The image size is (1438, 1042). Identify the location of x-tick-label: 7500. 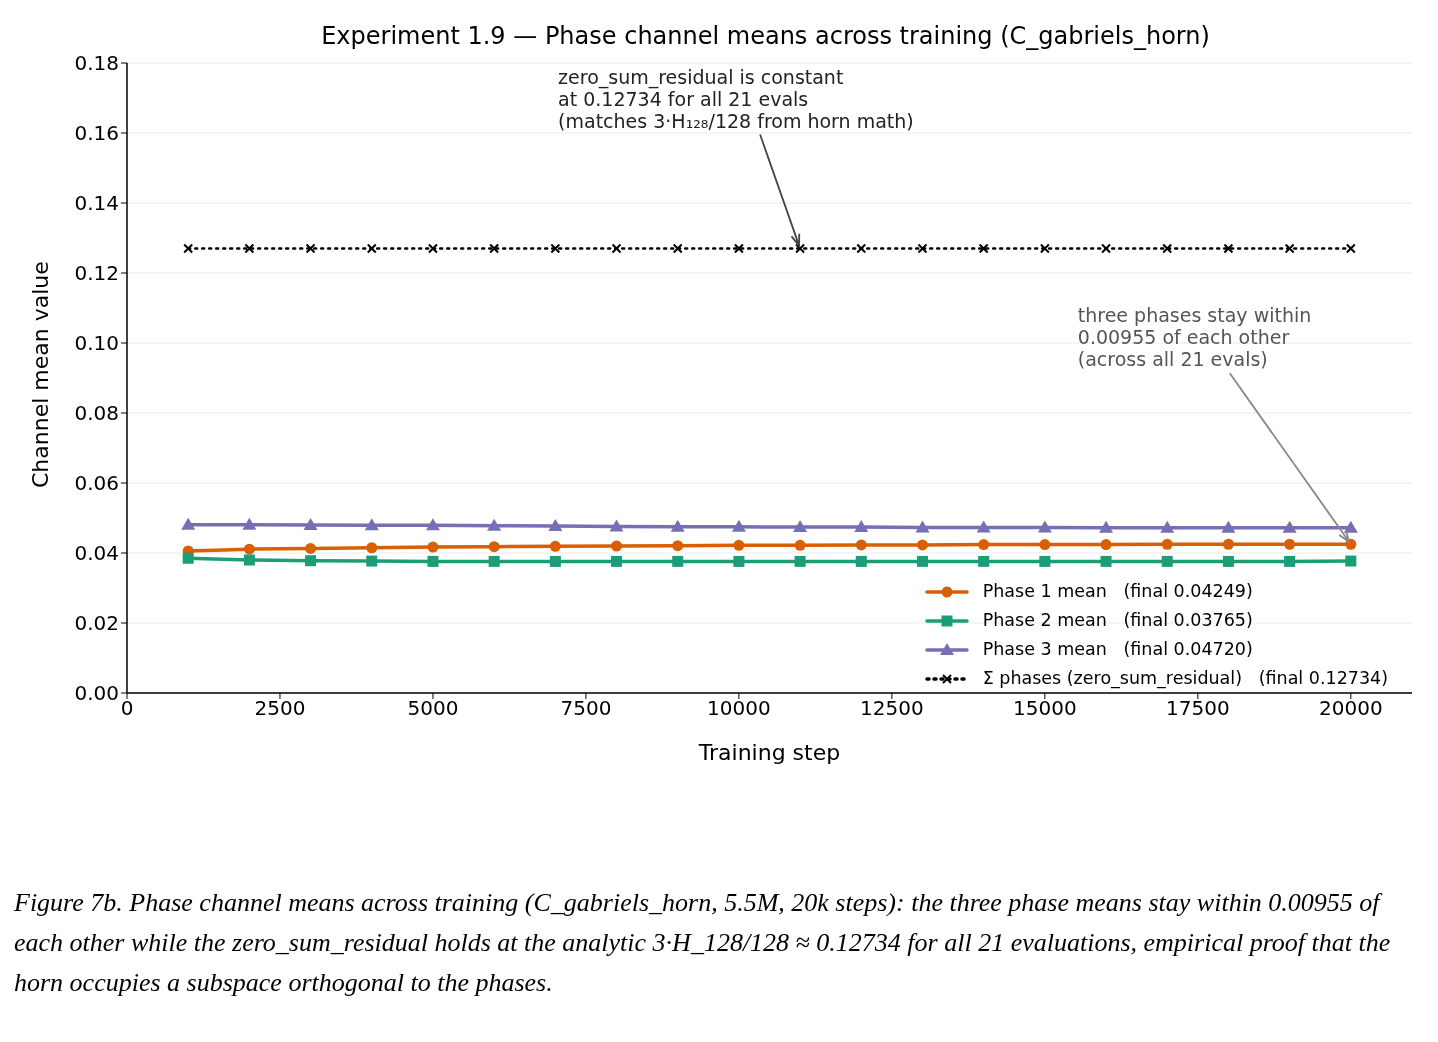
(586, 708).